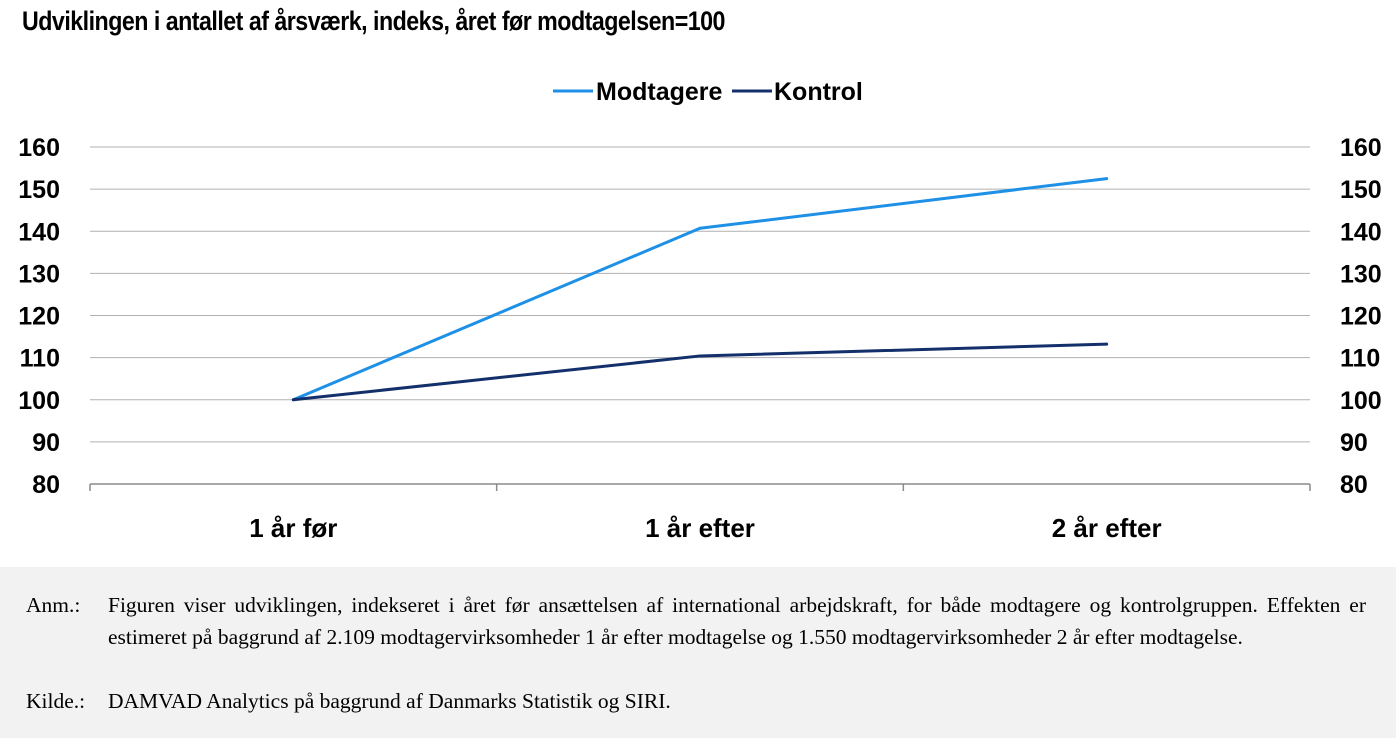 The image size is (1396, 738). What do you see at coordinates (1361, 317) in the screenshot?
I see `y-tick-label-right: 120` at bounding box center [1361, 317].